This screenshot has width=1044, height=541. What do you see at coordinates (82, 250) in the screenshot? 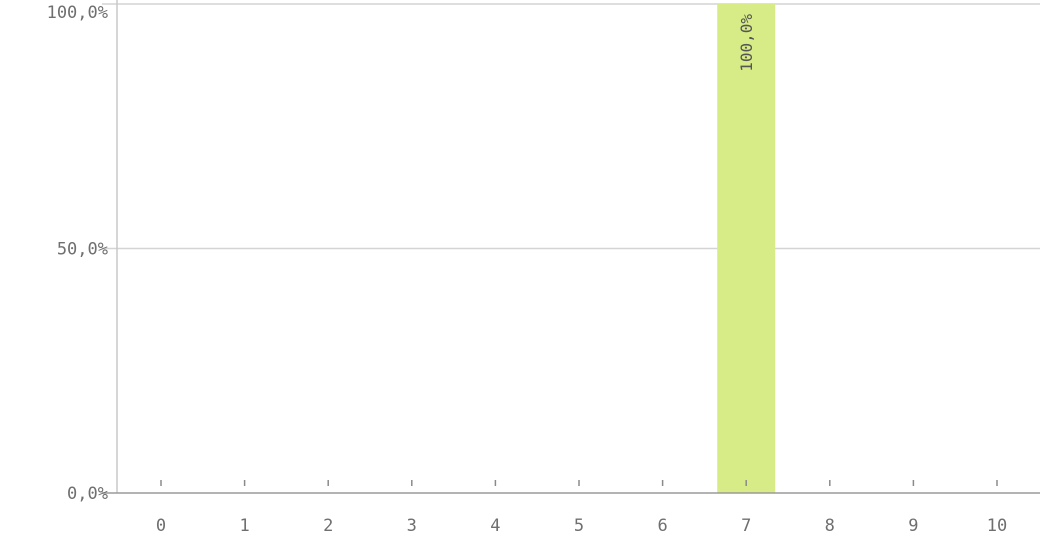
I see `y-tick-label-1: 50,0%` at bounding box center [82, 250].